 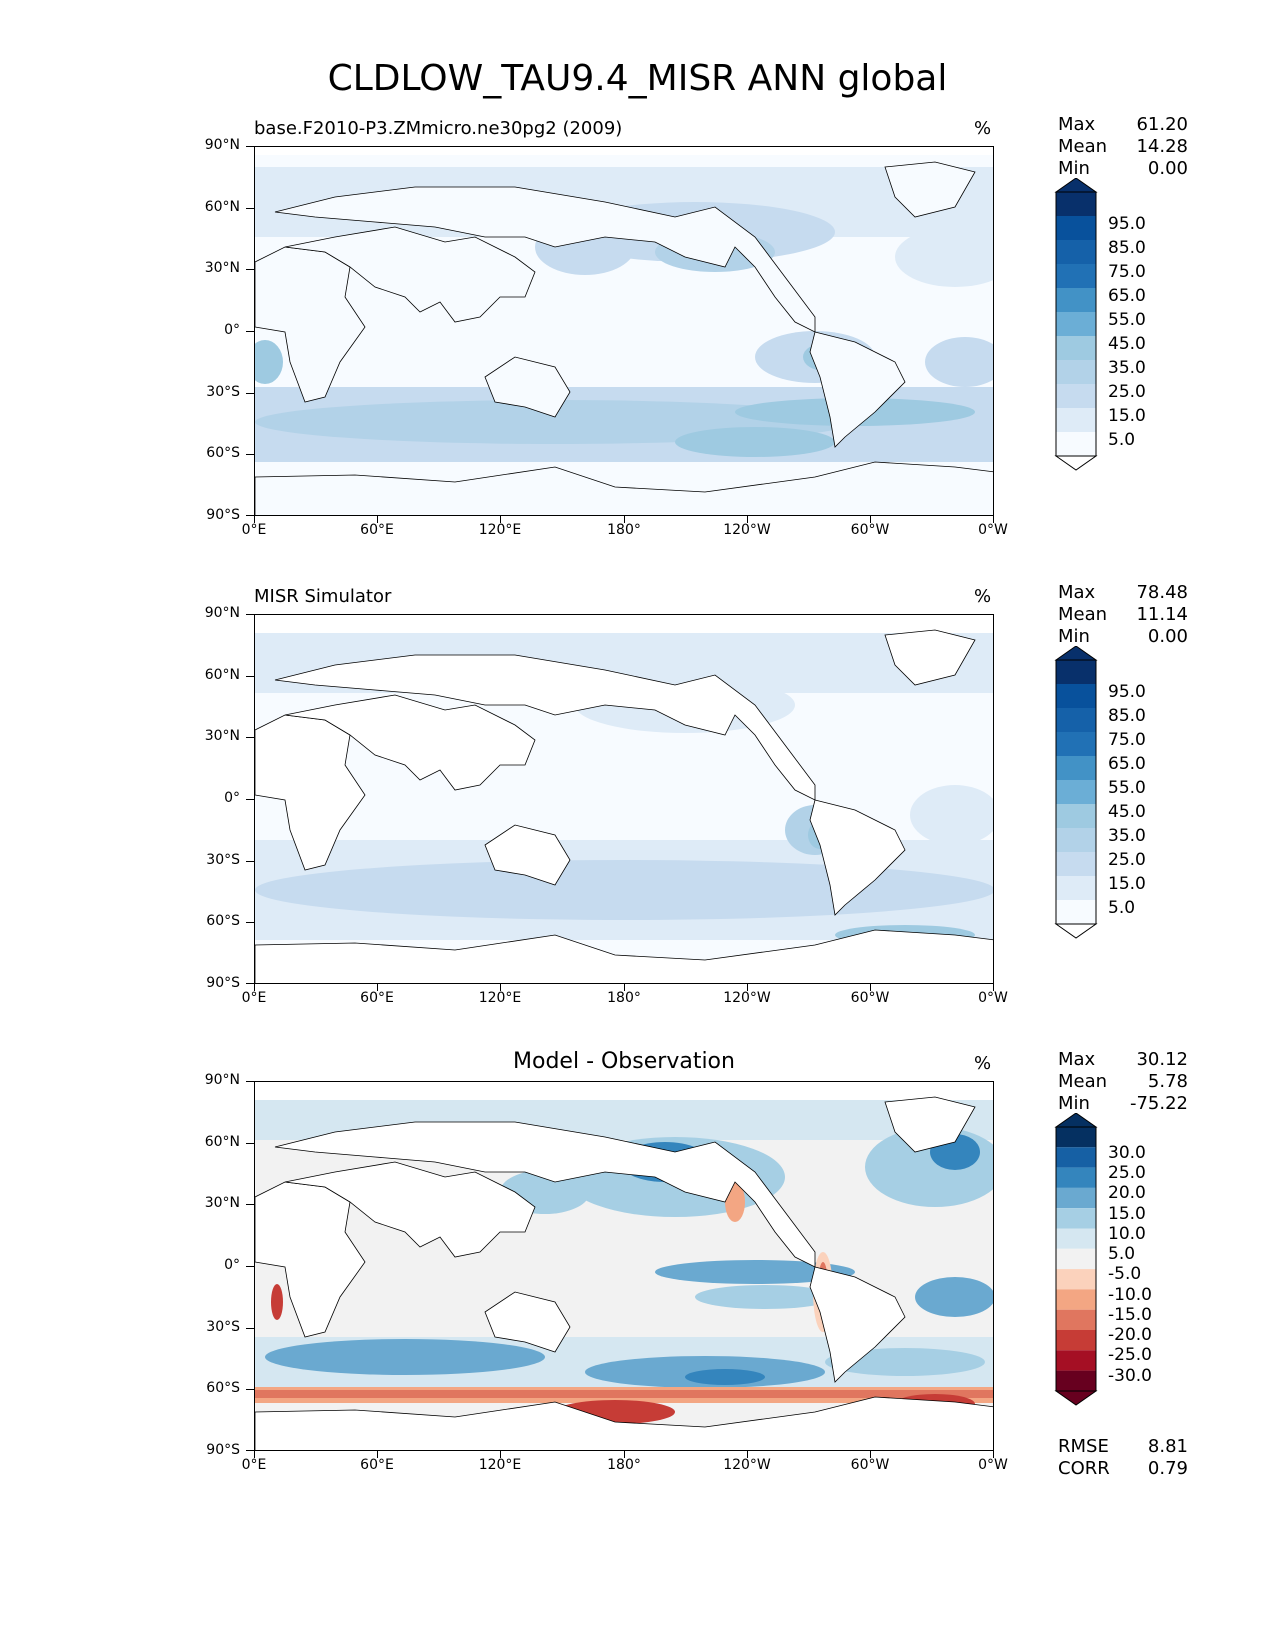 What do you see at coordinates (1127, 344) in the screenshot?
I see `colorbar-label: 45.0` at bounding box center [1127, 344].